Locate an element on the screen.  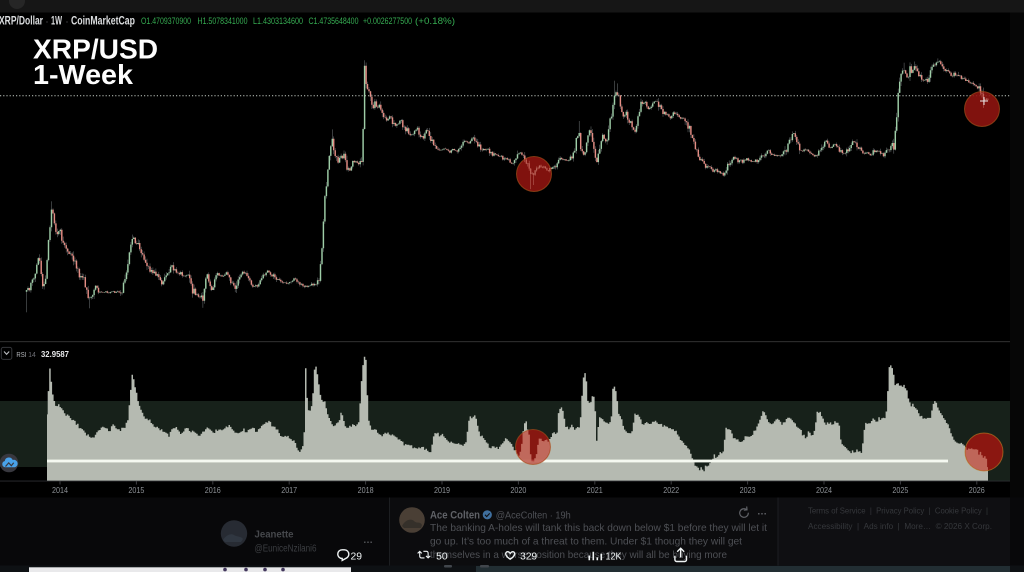
svg-text: 2016 is located at coordinates (213, 490).